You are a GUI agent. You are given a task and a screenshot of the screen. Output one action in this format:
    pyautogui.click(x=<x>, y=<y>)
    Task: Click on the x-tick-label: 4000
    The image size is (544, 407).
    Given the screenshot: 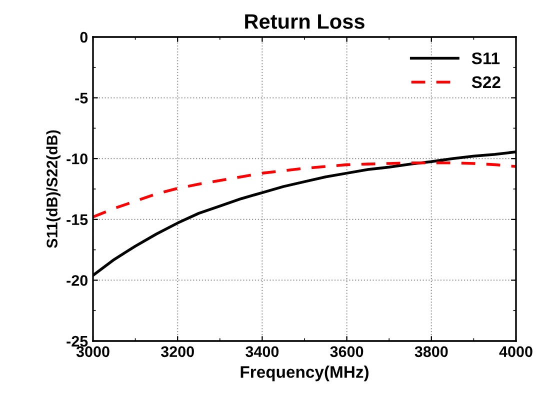 What is the action you would take?
    pyautogui.click(x=515, y=352)
    